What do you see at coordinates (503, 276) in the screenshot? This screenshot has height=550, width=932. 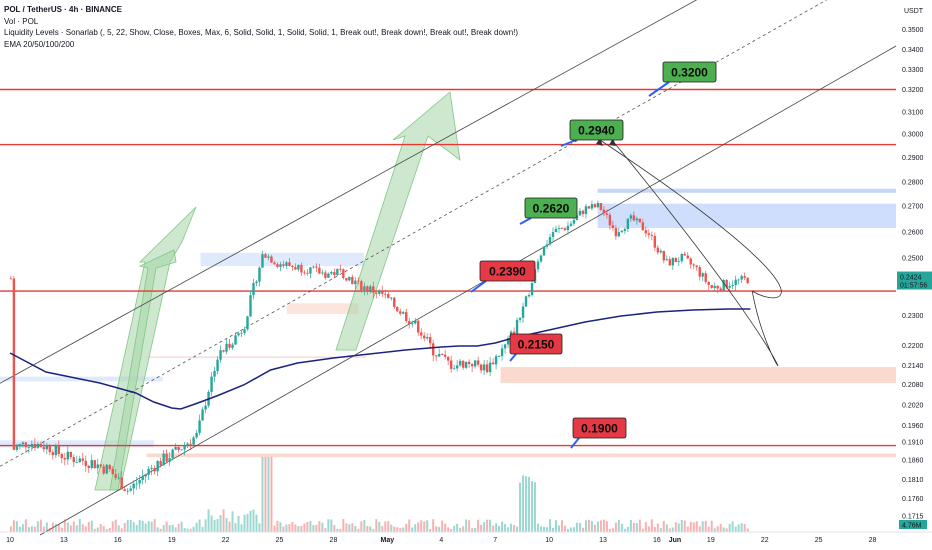 I see `price-target-callout: 0.2390` at bounding box center [503, 276].